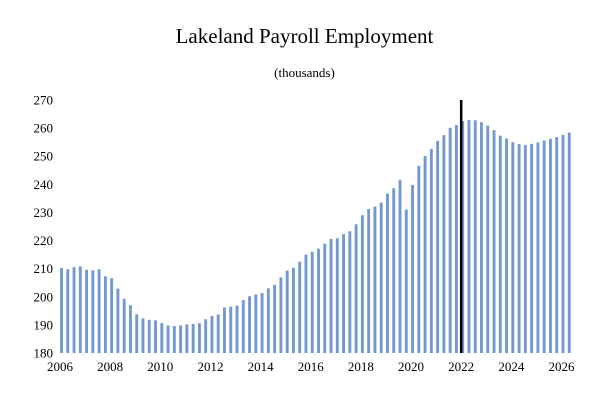 The image size is (609, 403). Describe the element at coordinates (44, 212) in the screenshot. I see `y-tick-label: 230` at that location.